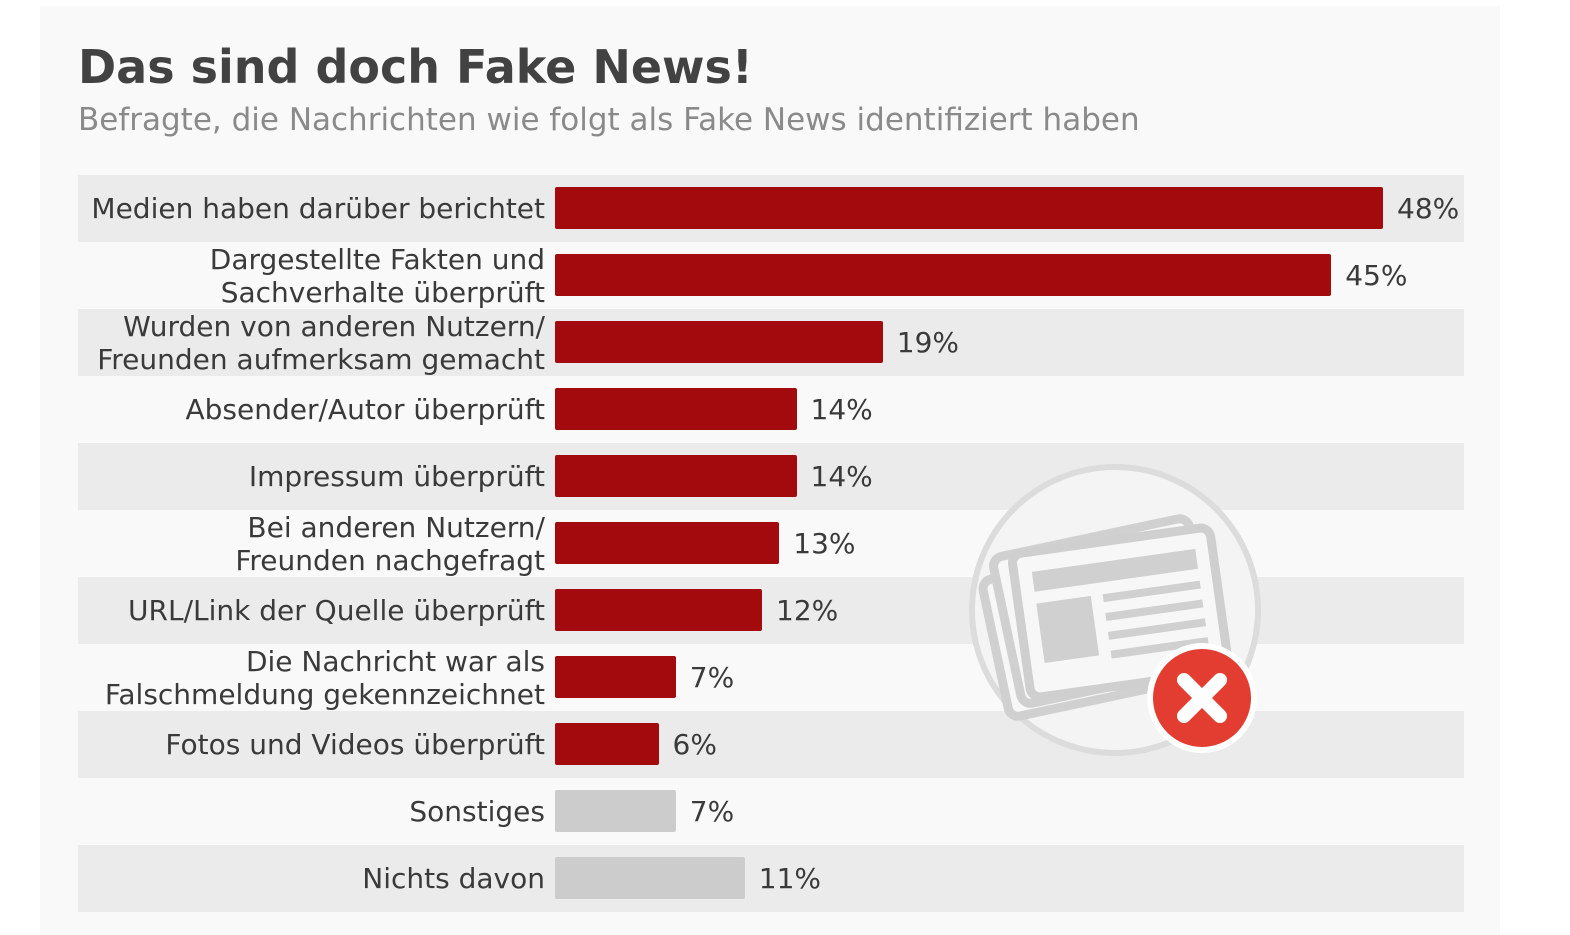 This screenshot has height=935, width=1570. What do you see at coordinates (1115, 610) in the screenshot?
I see `fake-news-icon` at bounding box center [1115, 610].